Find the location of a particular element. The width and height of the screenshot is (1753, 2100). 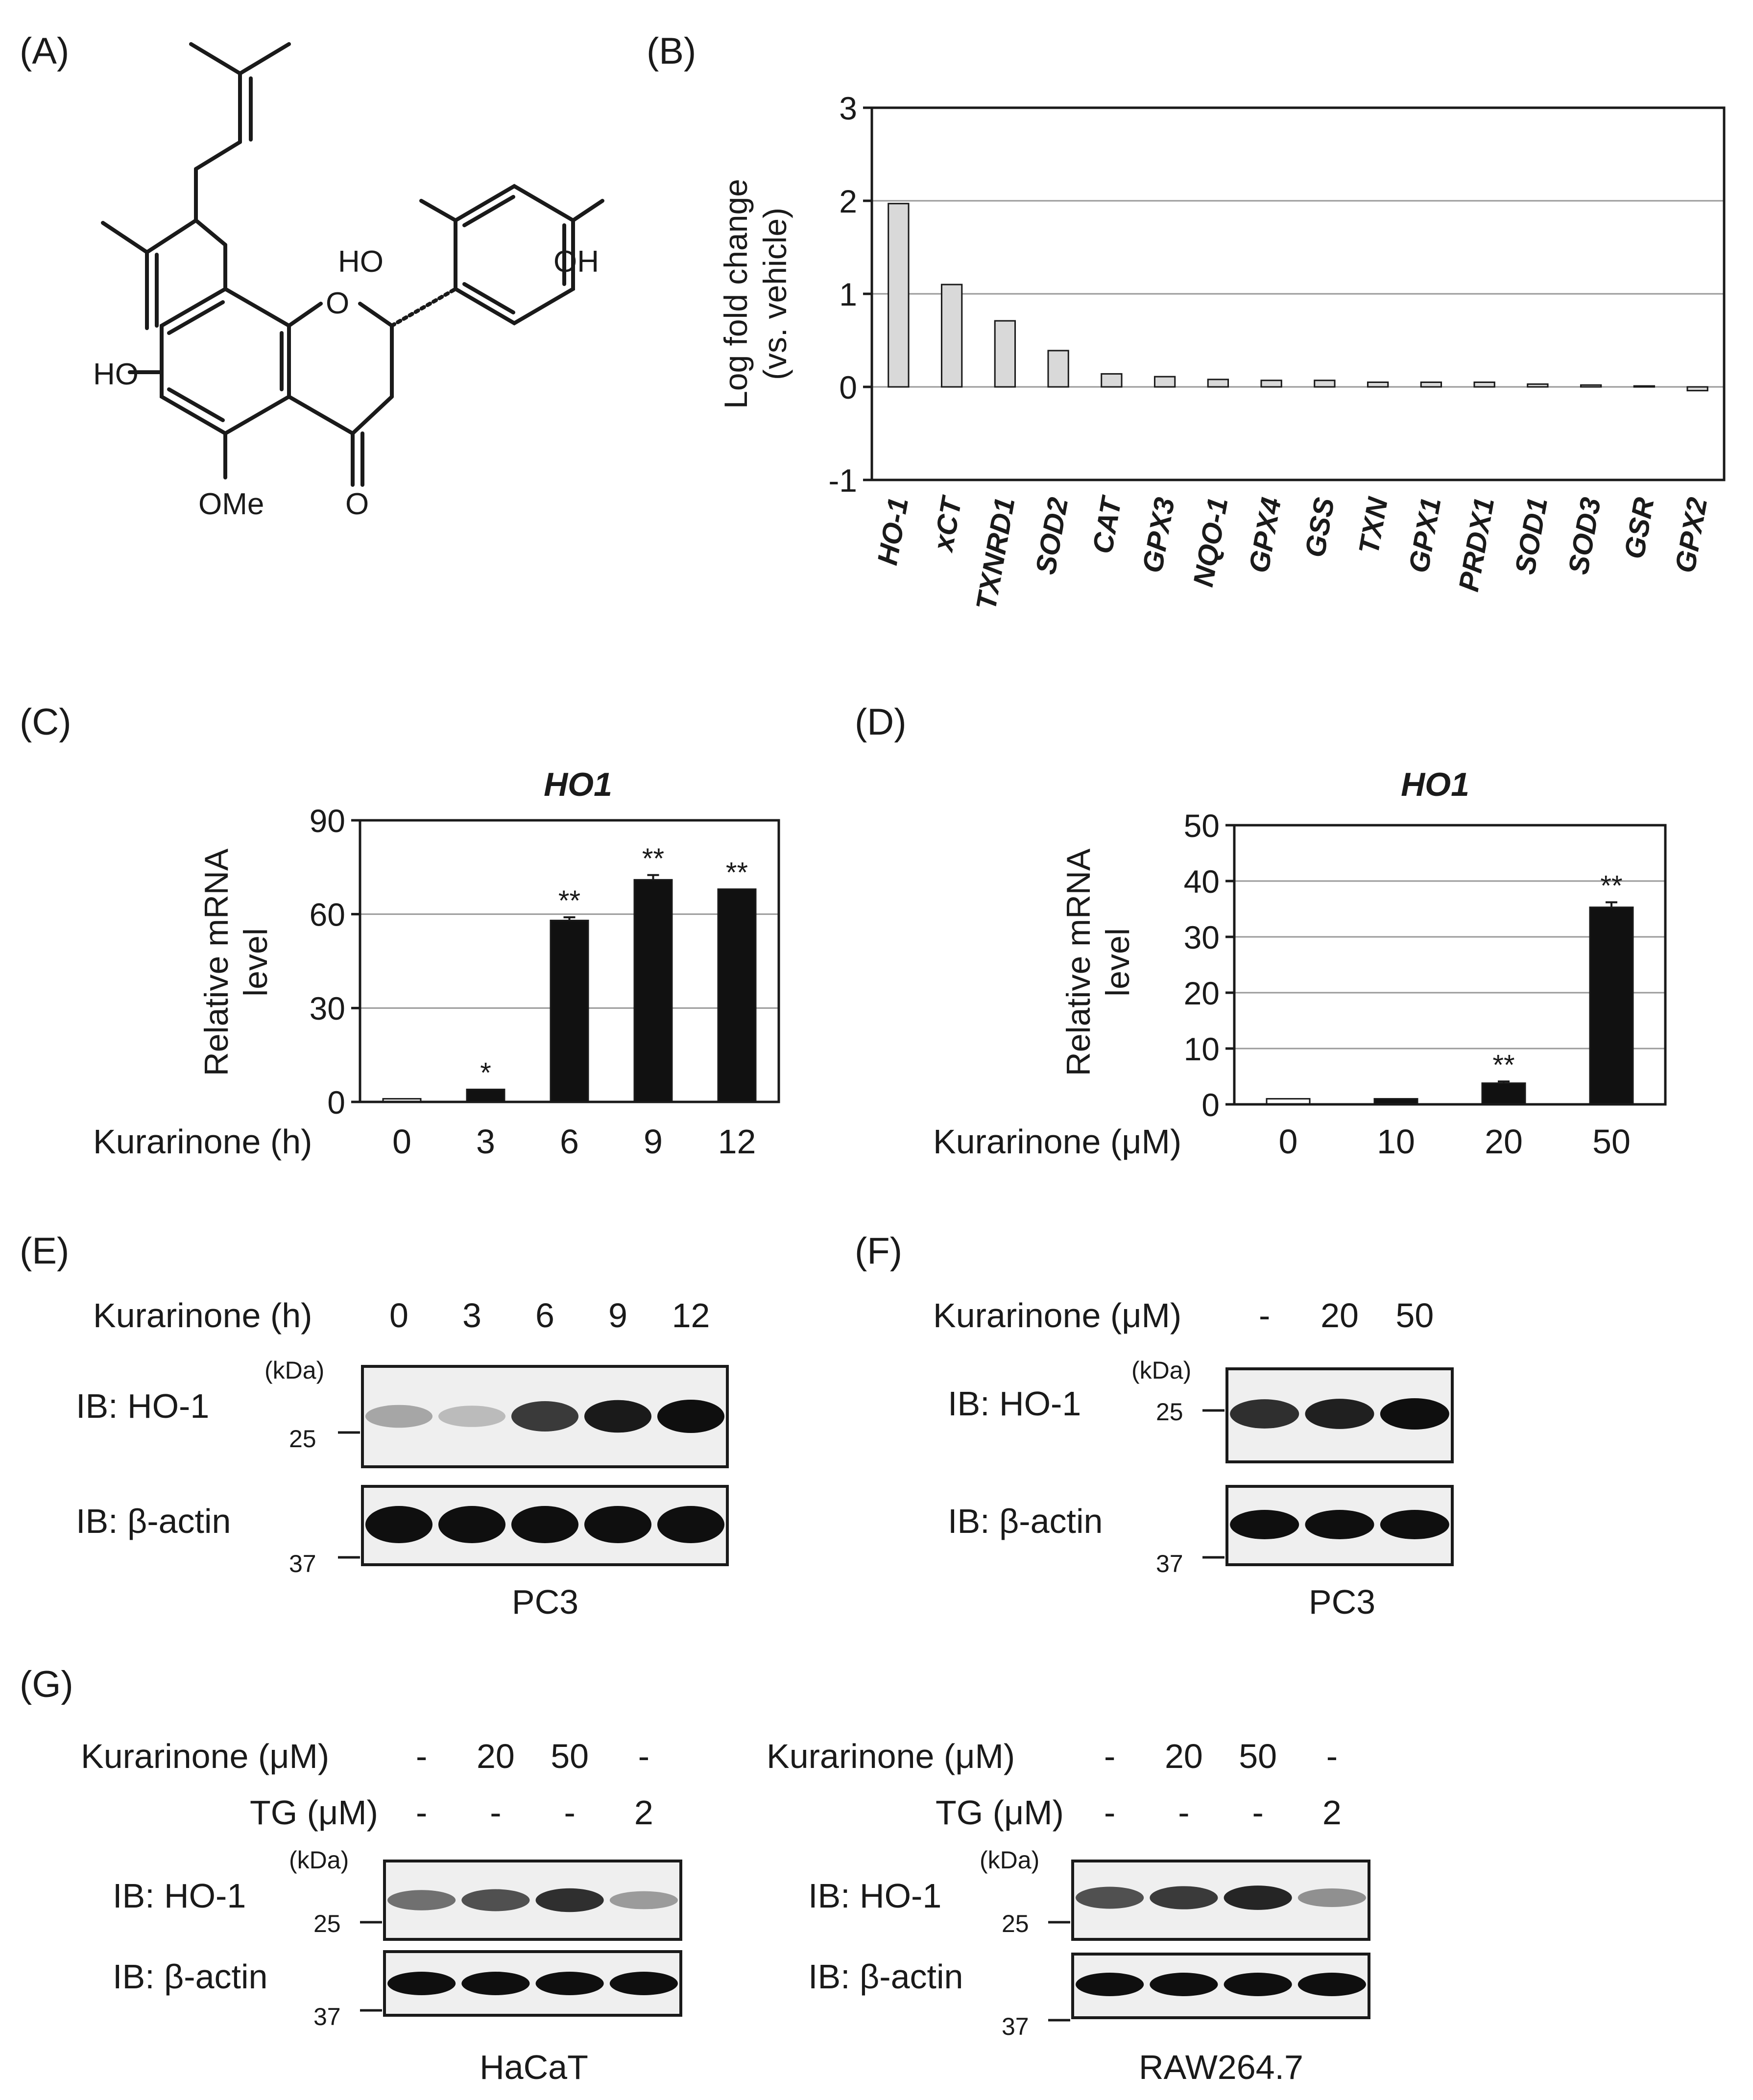

blot-f-kda: (kDa) is located at coordinates (1161, 1370).